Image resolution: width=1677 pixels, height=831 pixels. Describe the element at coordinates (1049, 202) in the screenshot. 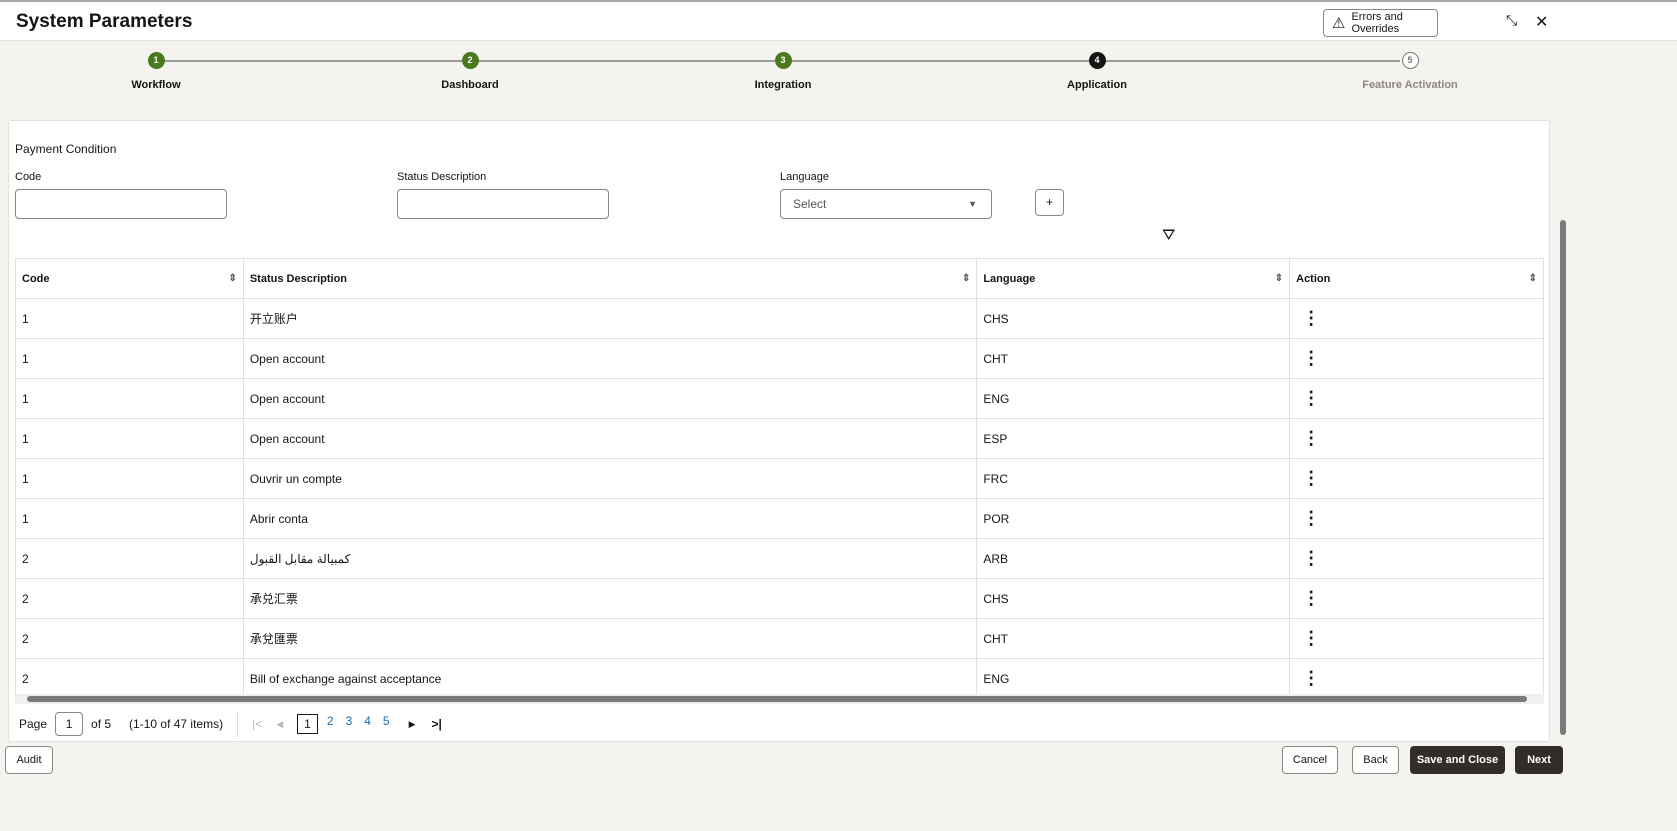

I see `add-button: +` at that location.